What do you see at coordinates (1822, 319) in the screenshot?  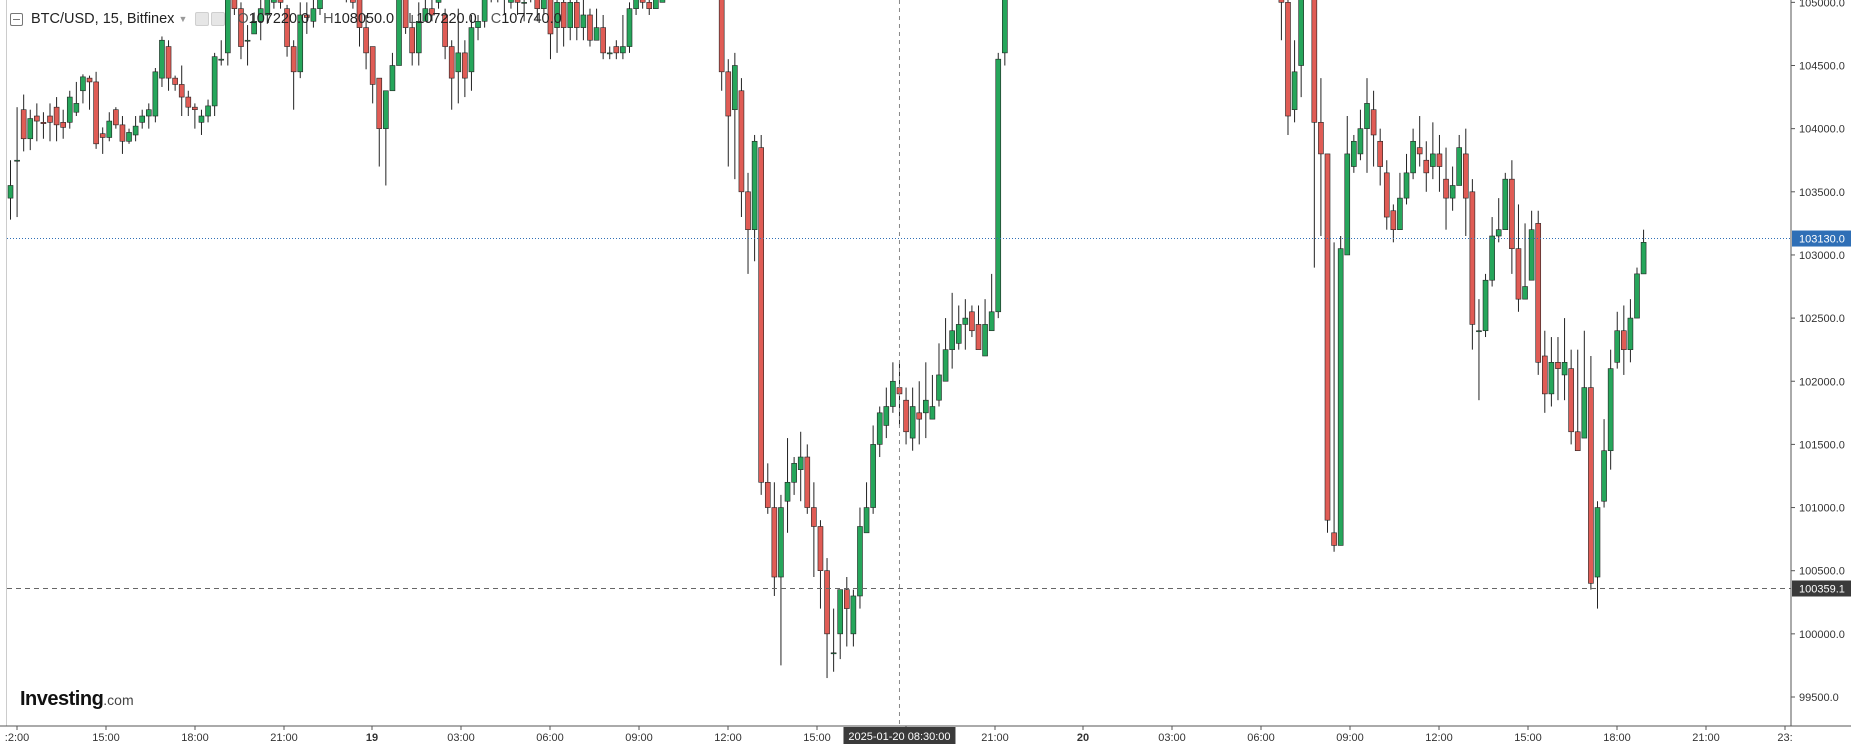 I see `price-tick-label: 102500.0` at bounding box center [1822, 319].